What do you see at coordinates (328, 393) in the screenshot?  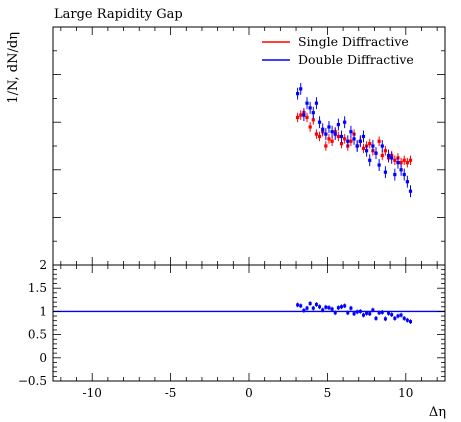 I see `x-tick-label: 5` at bounding box center [328, 393].